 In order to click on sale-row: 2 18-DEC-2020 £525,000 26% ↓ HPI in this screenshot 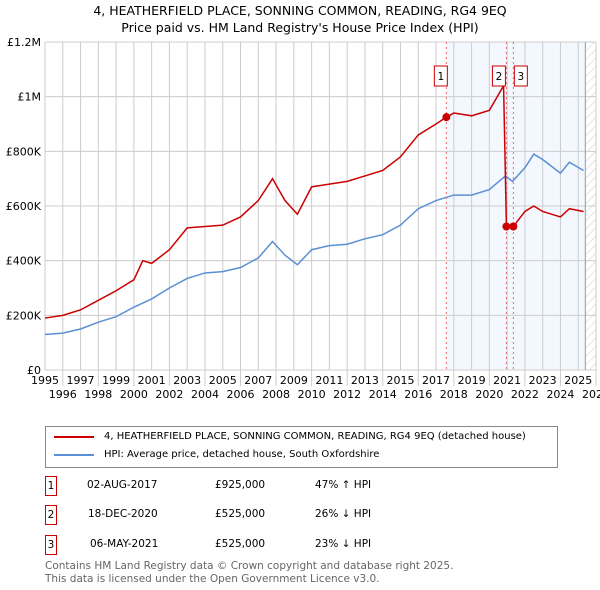, I will do `click(295, 515)`.